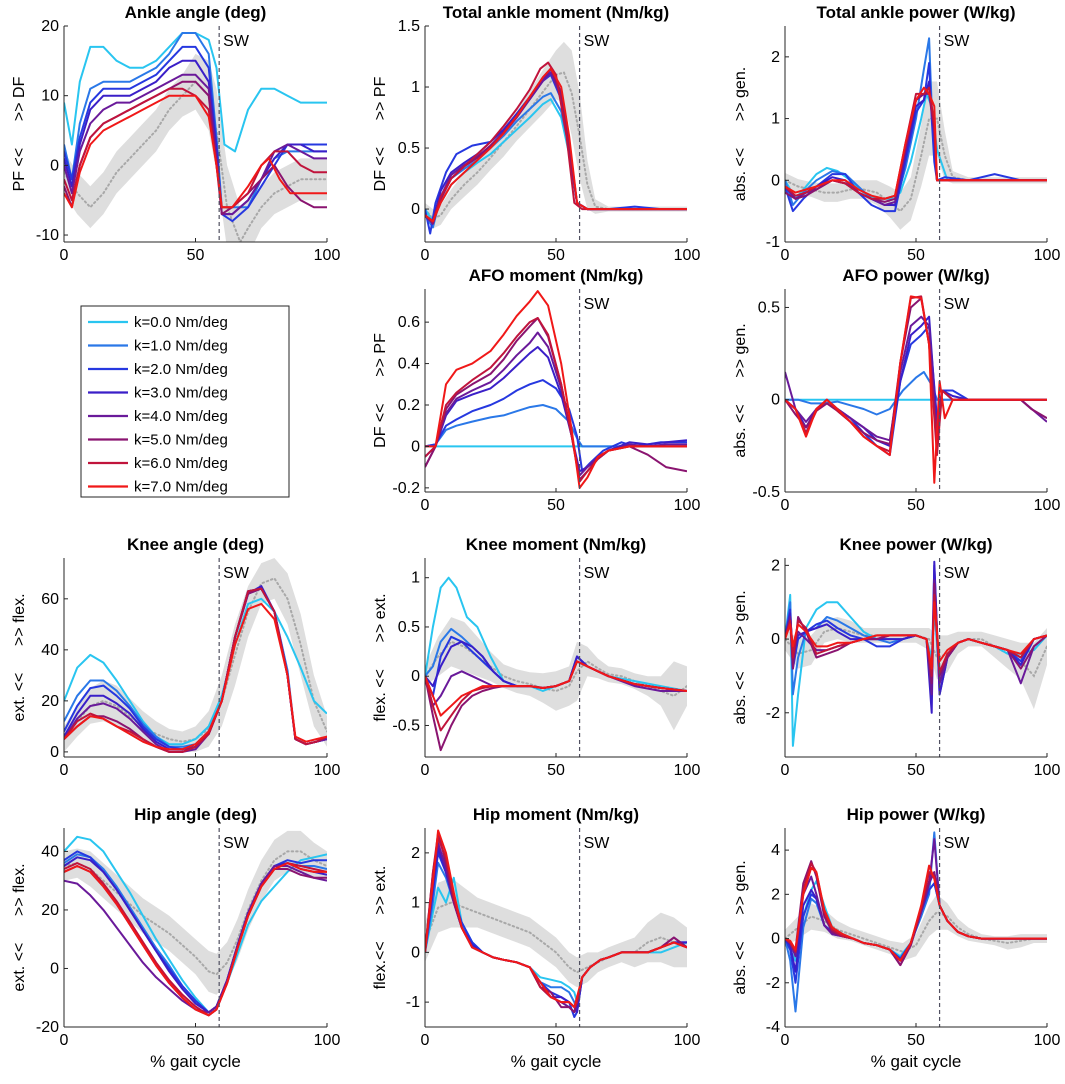 This screenshot has width=1065, height=1084. Describe the element at coordinates (19, 927) in the screenshot. I see `y-axis-label: ext. << >> flex.` at that location.